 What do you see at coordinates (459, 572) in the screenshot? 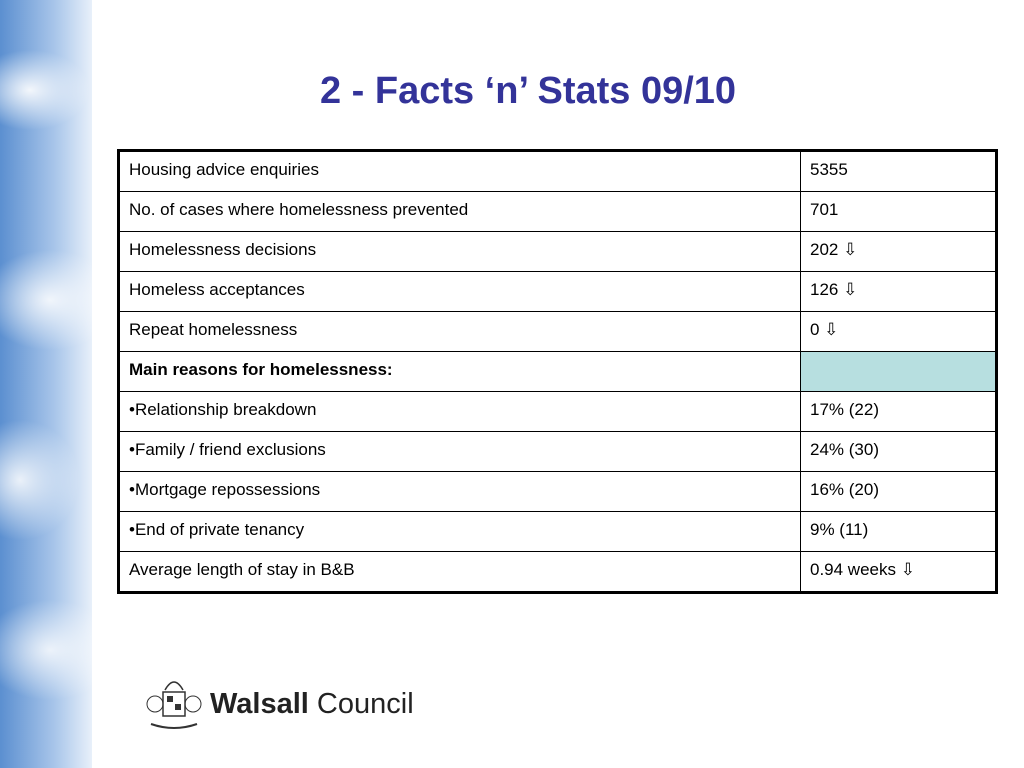
I see `row-label: Average length of stay in B&B` at bounding box center [459, 572].